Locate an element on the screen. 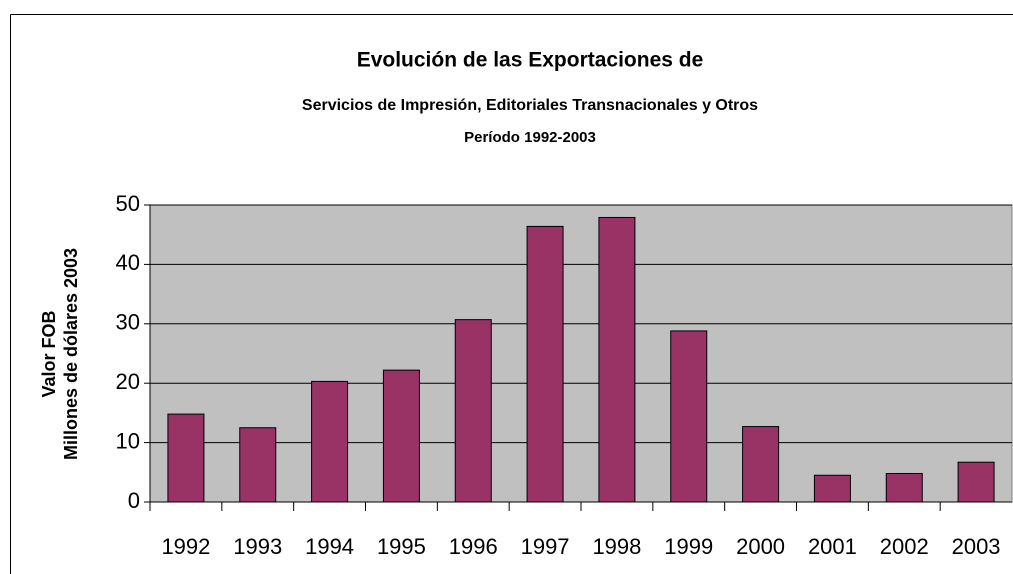  x-tick-label: 2003 is located at coordinates (976, 546).